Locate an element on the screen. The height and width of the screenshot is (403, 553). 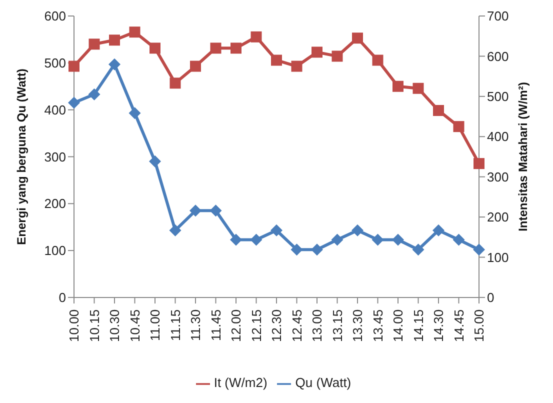
x-tick-label: 11.15 is located at coordinates (175, 325).